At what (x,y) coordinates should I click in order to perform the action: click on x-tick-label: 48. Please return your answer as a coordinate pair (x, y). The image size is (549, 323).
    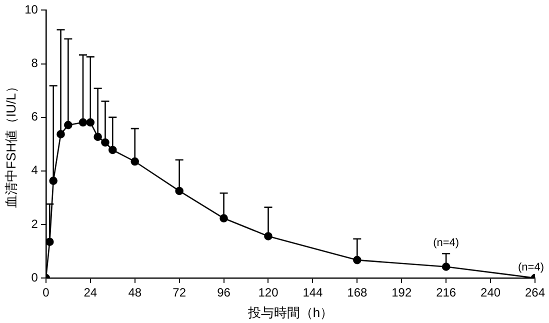
    Looking at the image, I should click on (135, 293).